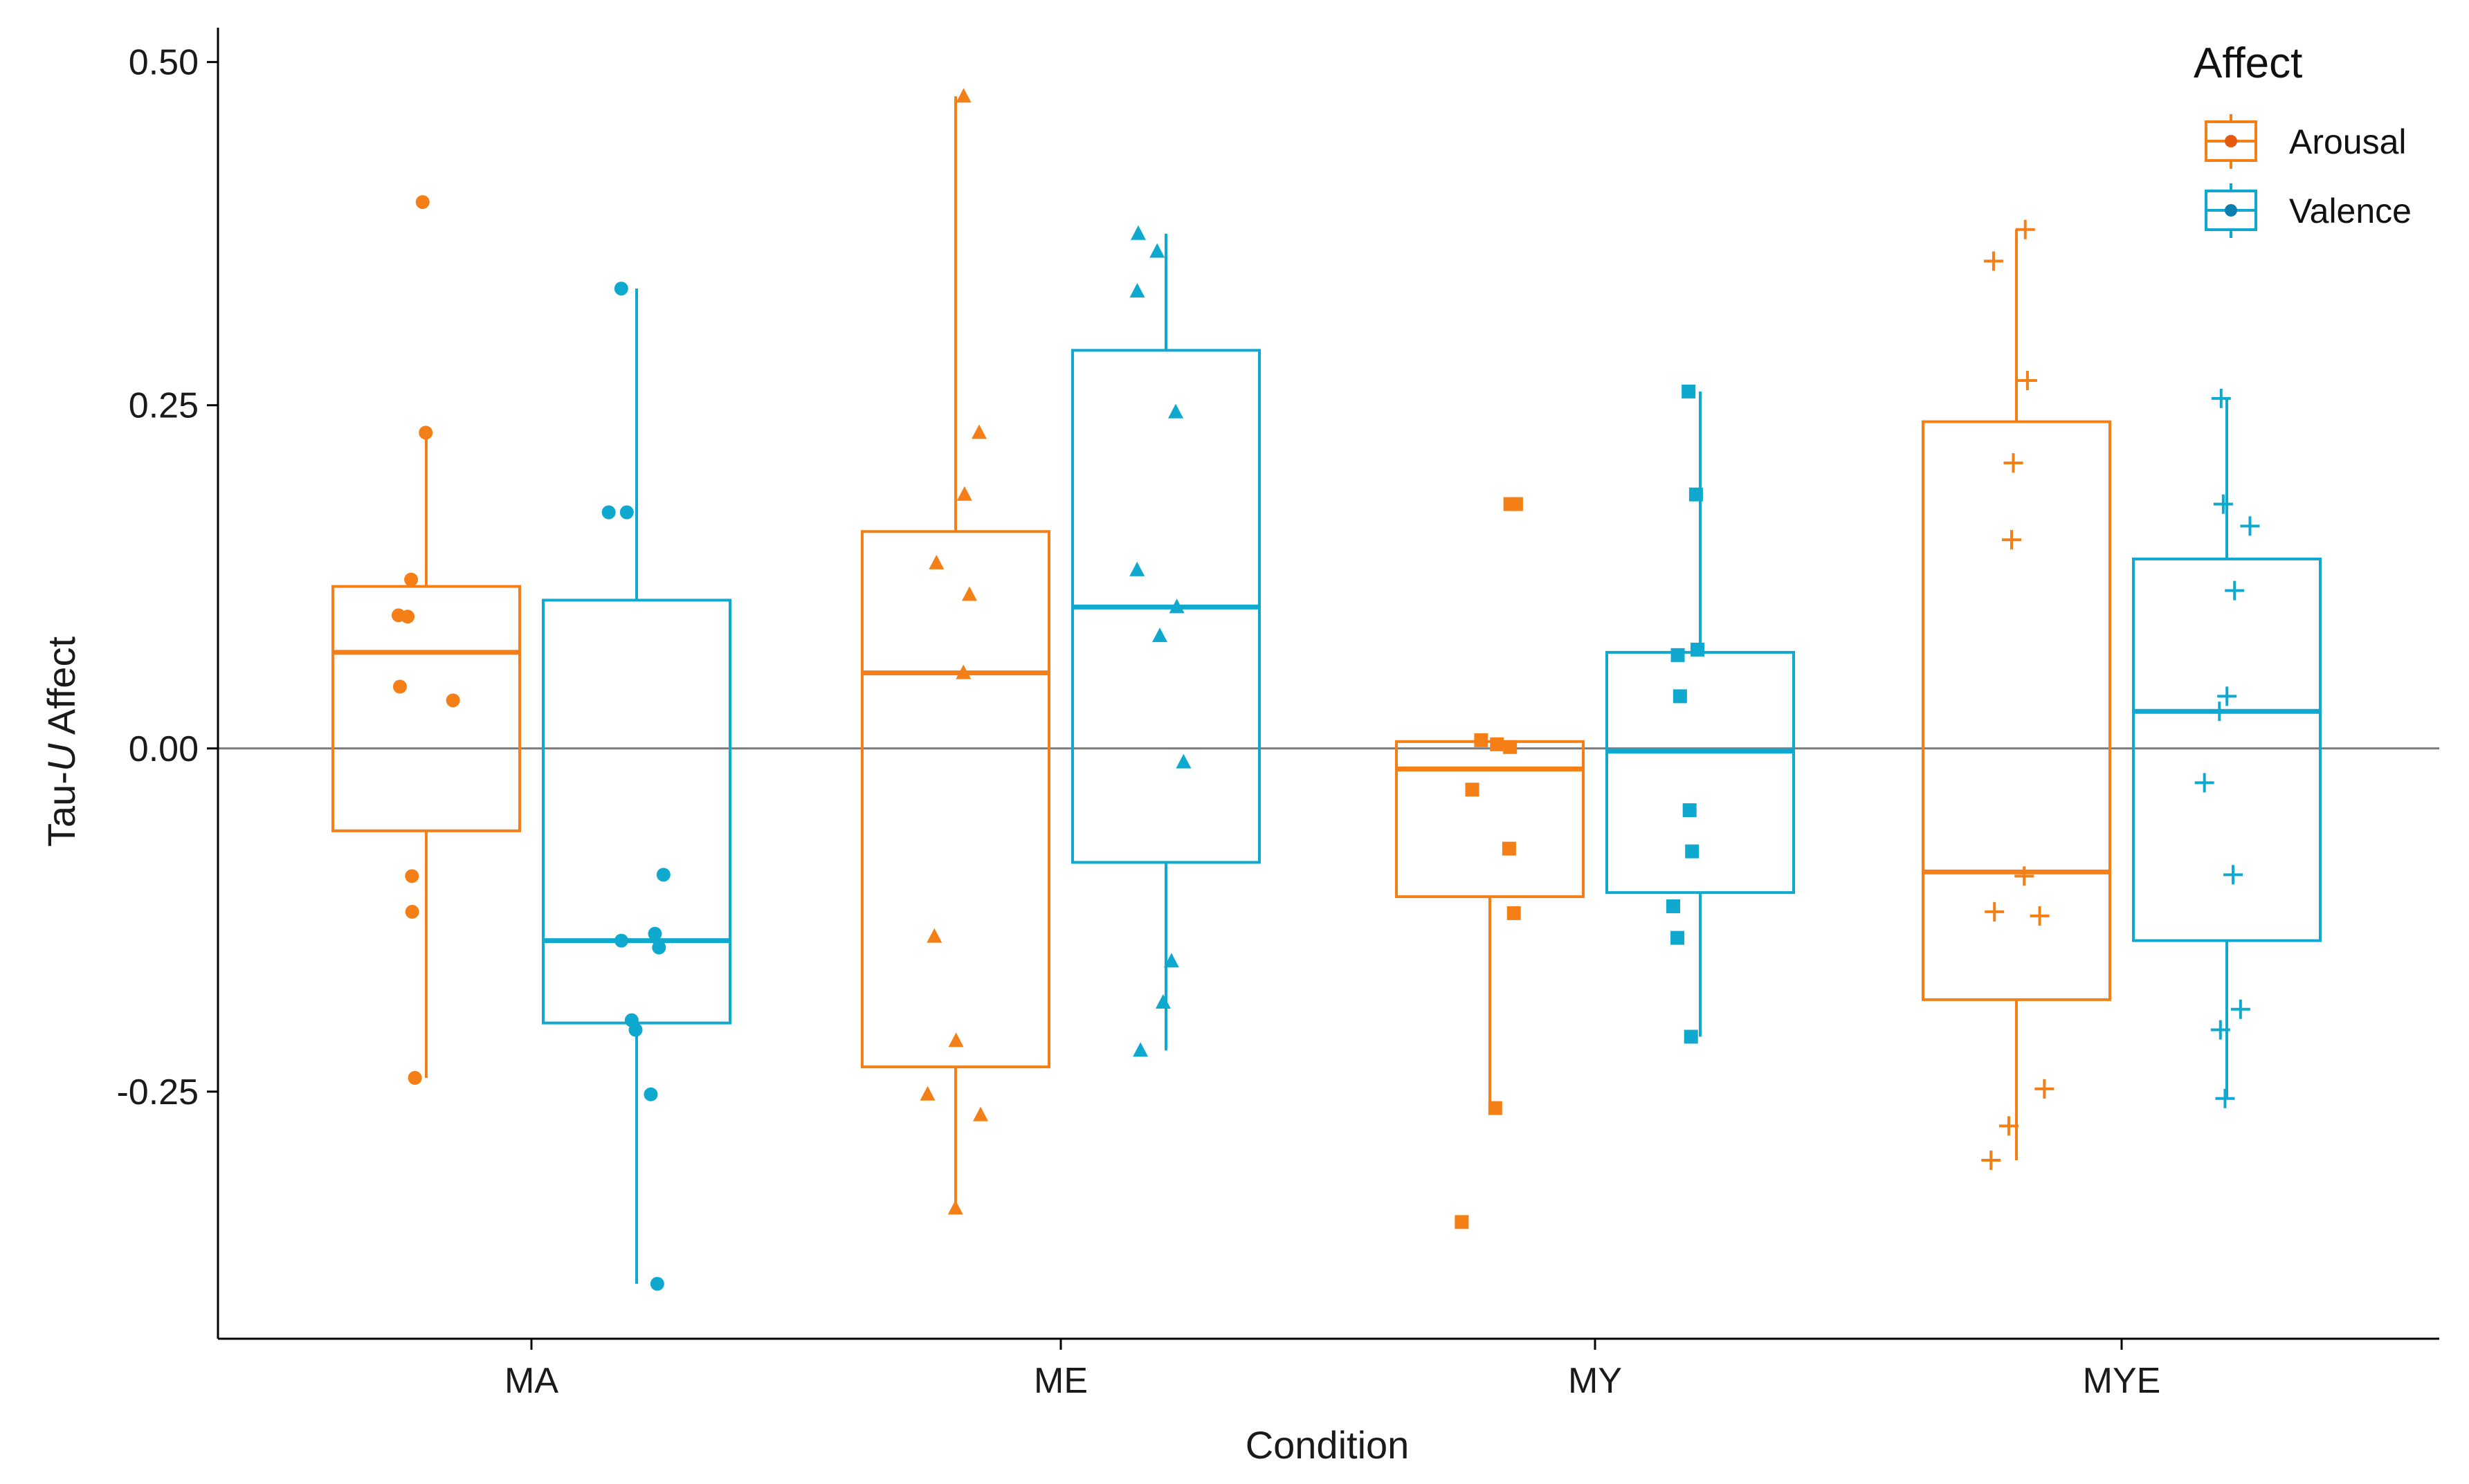 The height and width of the screenshot is (1484, 2469). Describe the element at coordinates (531, 1381) in the screenshot. I see `x-tick-label: MA` at that location.